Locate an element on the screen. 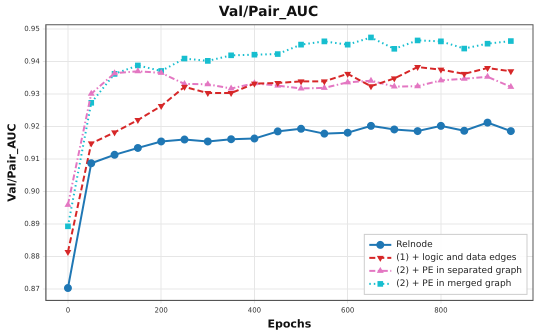 The width and height of the screenshot is (543, 333). legend-label: (1) + logic and data edges is located at coordinates (456, 258).